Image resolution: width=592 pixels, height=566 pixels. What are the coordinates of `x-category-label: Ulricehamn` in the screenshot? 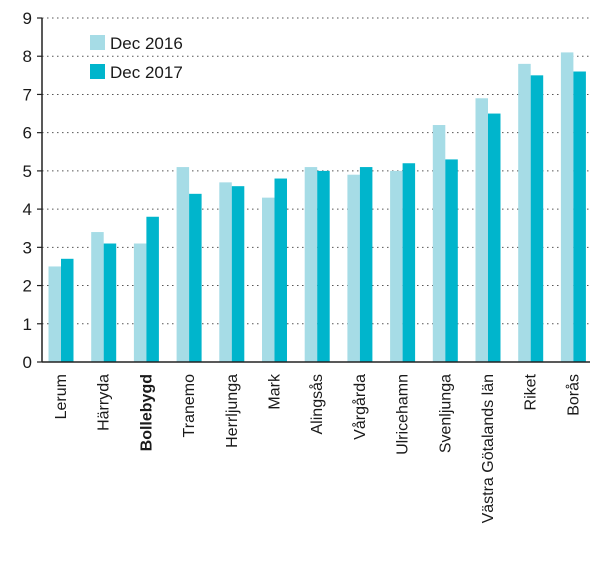 It's located at (403, 414).